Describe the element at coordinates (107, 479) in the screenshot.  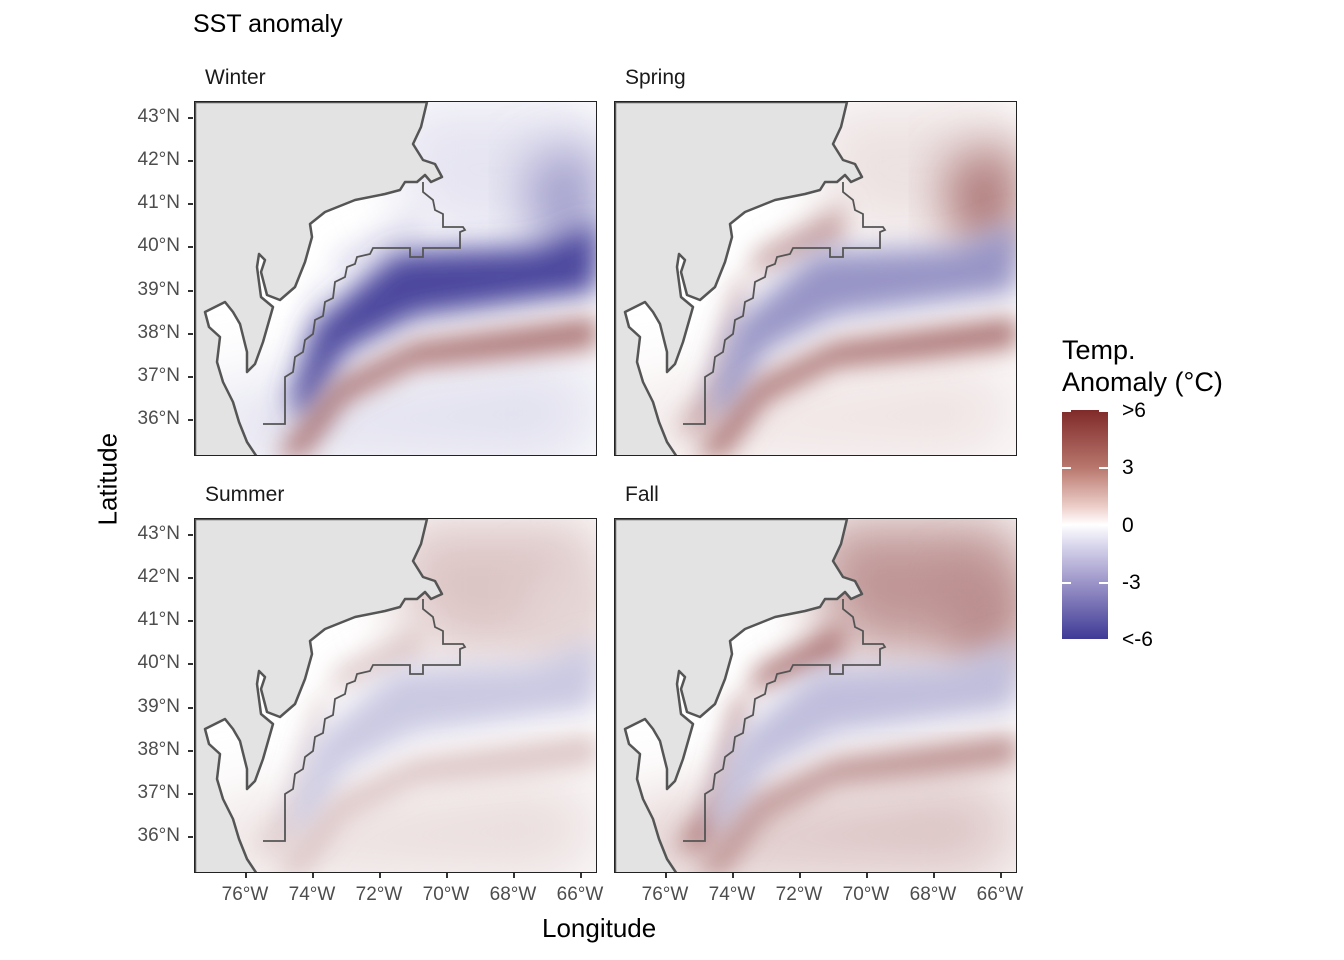
I see `y-axis-title: Latitude` at that location.